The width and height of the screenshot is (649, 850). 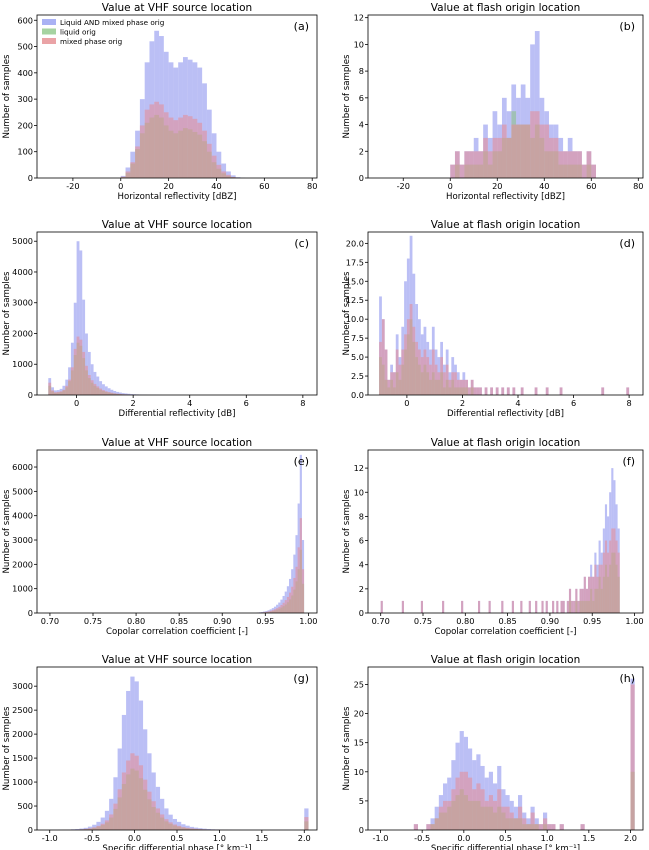 What do you see at coordinates (92, 838) in the screenshot?
I see `x-tick-label: -0.5` at bounding box center [92, 838].